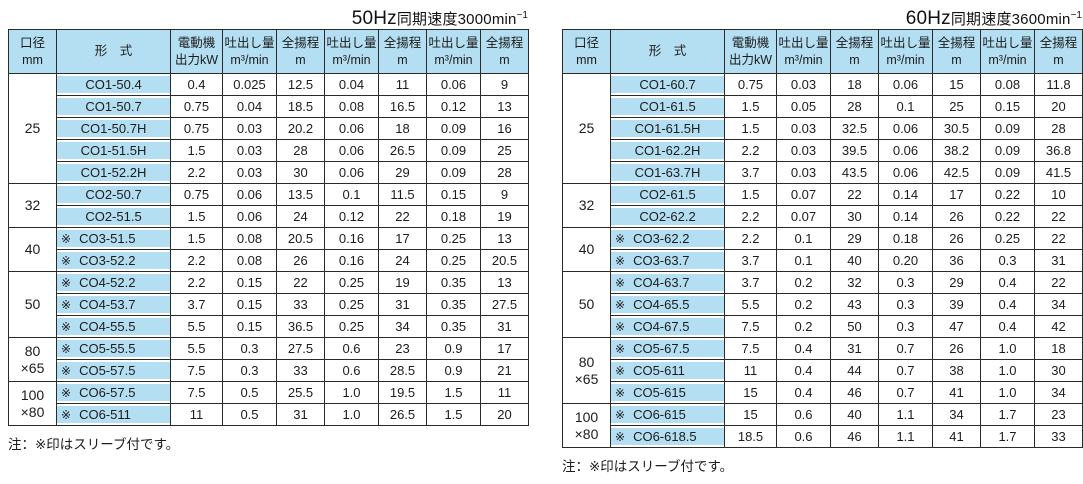 Image resolution: width=1083 pixels, height=484 pixels. Describe the element at coordinates (300, 150) in the screenshot. I see `total-head-cell: 28` at that location.